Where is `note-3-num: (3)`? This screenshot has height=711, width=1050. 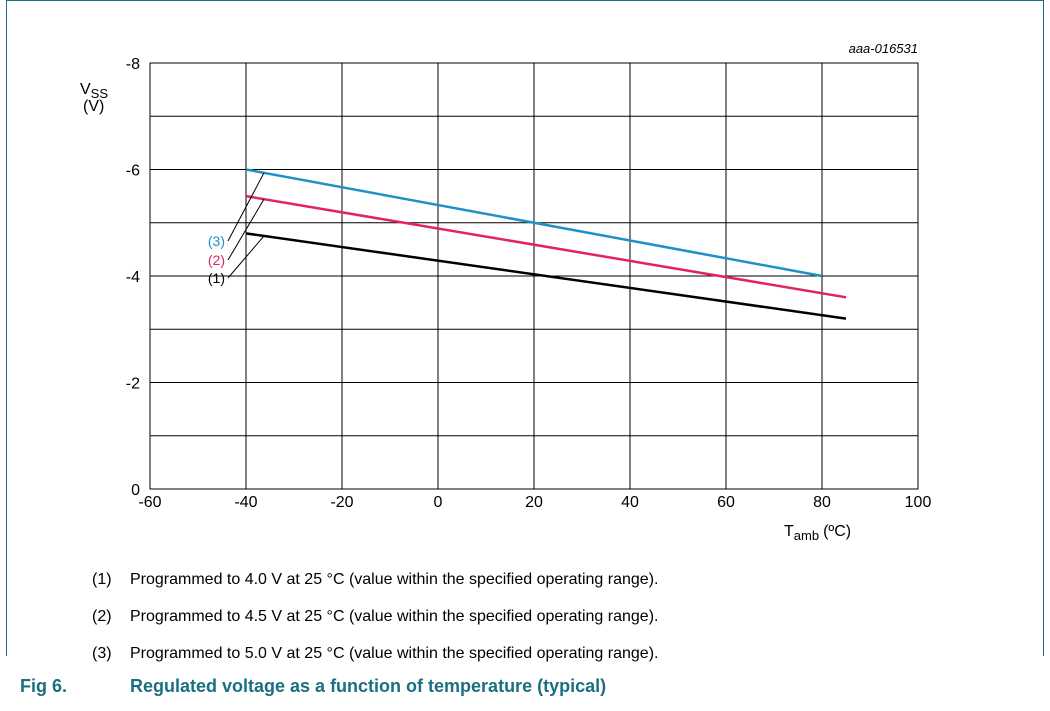
note-3-num: (3) is located at coordinates (102, 653).